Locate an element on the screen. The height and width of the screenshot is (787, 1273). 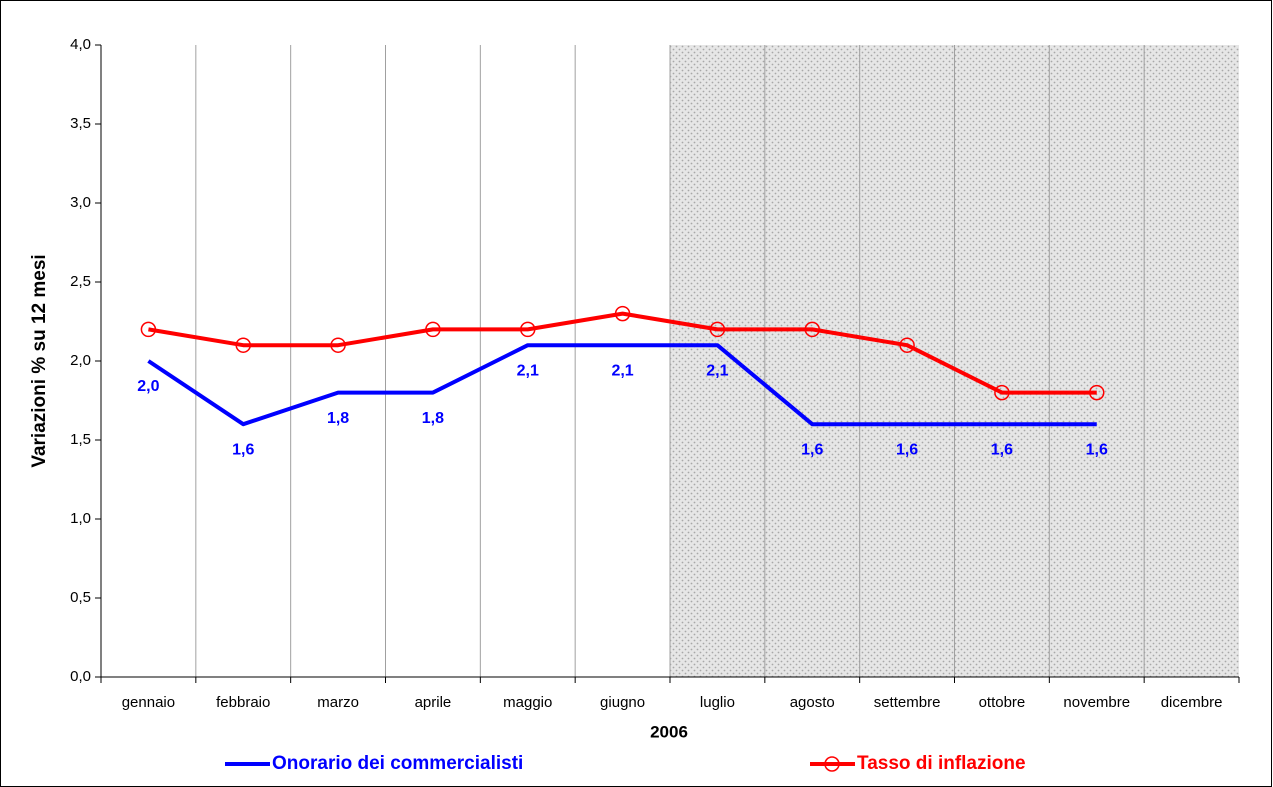
x-tick-label: agosto is located at coordinates (812, 702).